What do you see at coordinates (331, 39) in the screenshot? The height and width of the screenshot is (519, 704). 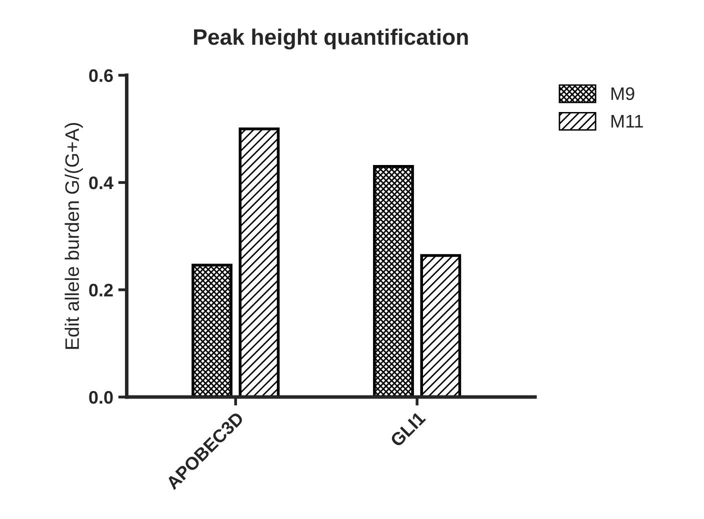 I see `chart-title: Peak height quantification` at bounding box center [331, 39].